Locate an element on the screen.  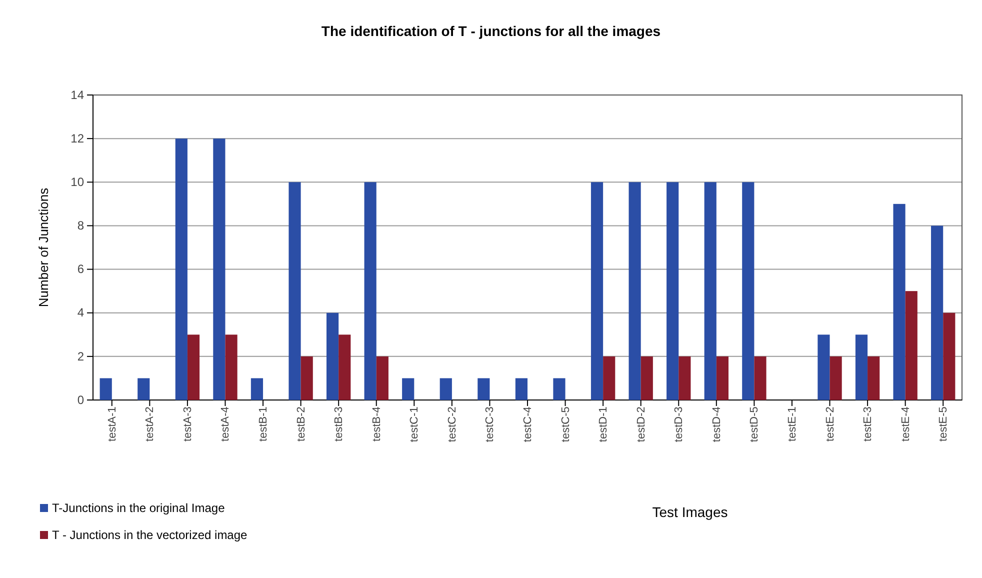
y-tick-label: 14 is located at coordinates (77, 95).